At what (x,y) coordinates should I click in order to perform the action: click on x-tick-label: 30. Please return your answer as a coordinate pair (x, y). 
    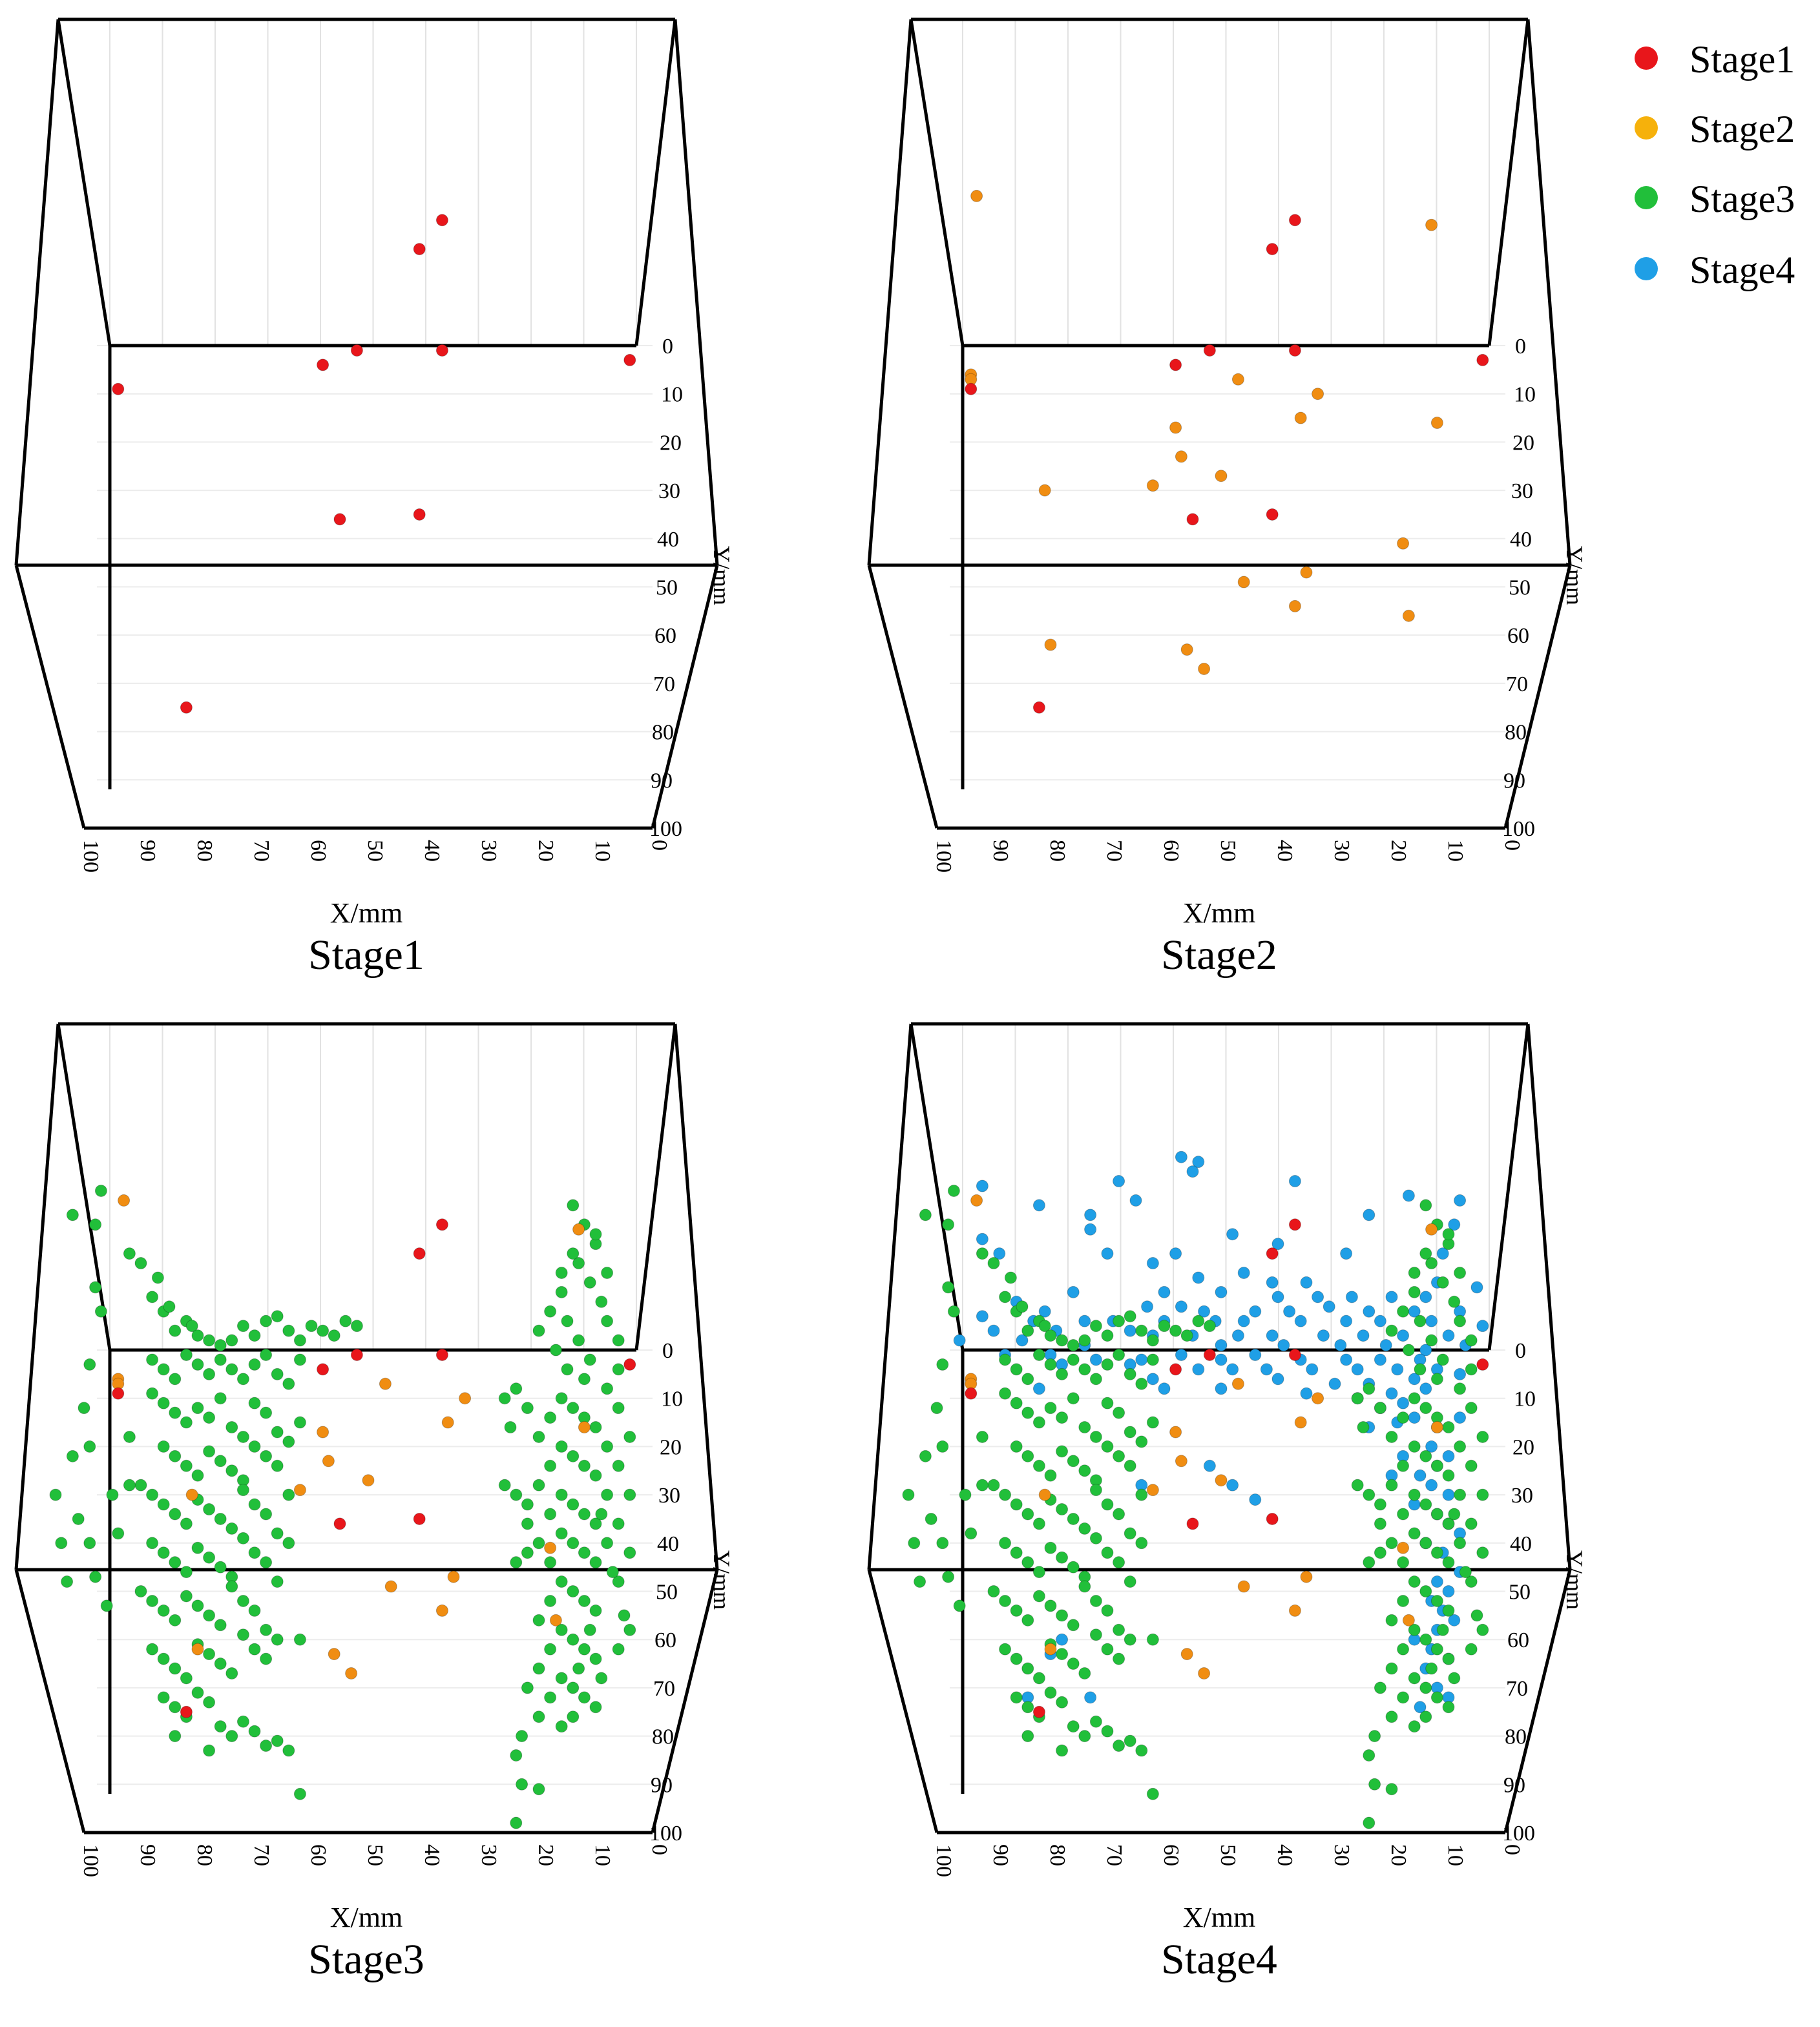
    Looking at the image, I should click on (489, 1855).